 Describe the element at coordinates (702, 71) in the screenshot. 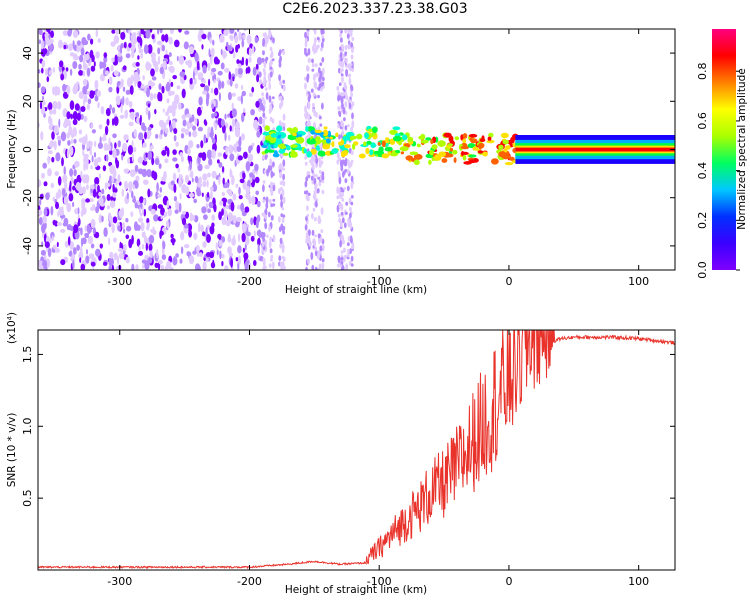

I see `colorbar-tick-label: 0.8` at that location.